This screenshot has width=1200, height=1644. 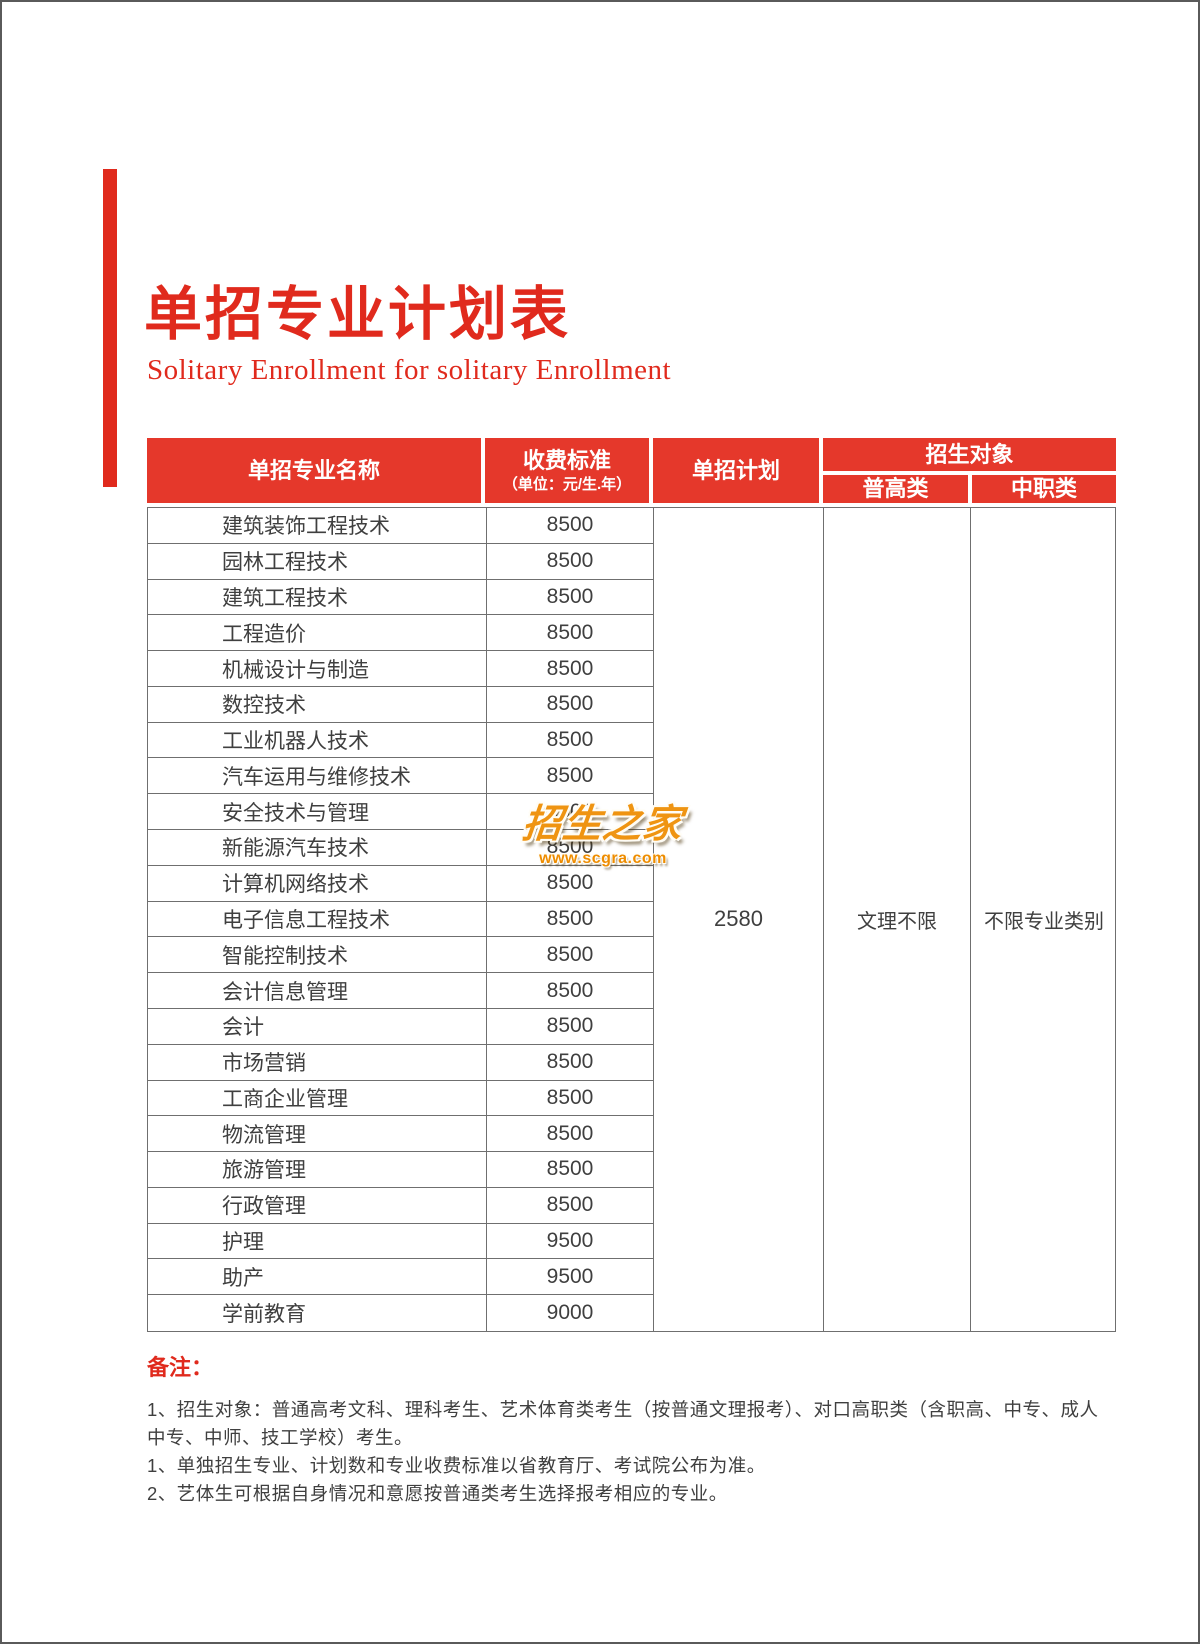 I want to click on note-item: 1、单独招生专业、计划数和专业收费标准以省教育厅、考试院公布为准。, so click(x=456, y=1465).